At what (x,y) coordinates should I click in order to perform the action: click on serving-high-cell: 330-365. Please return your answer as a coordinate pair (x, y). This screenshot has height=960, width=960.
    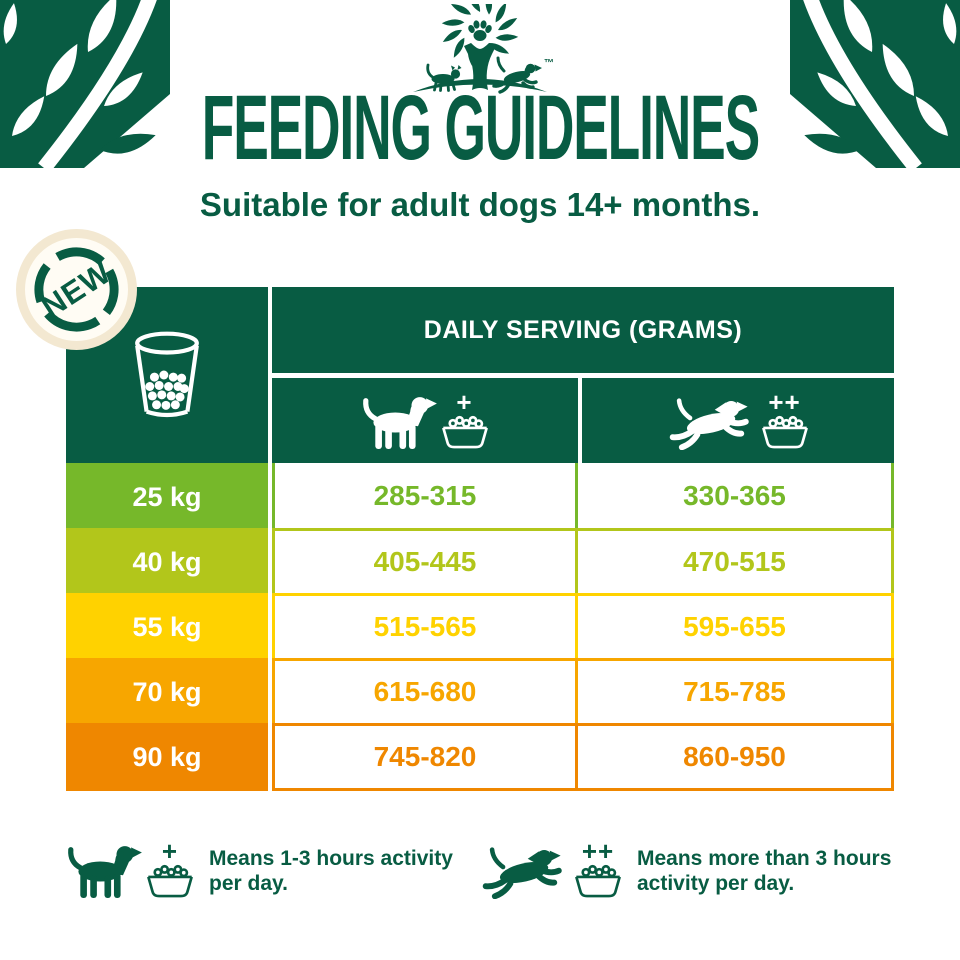
    Looking at the image, I should click on (734, 497).